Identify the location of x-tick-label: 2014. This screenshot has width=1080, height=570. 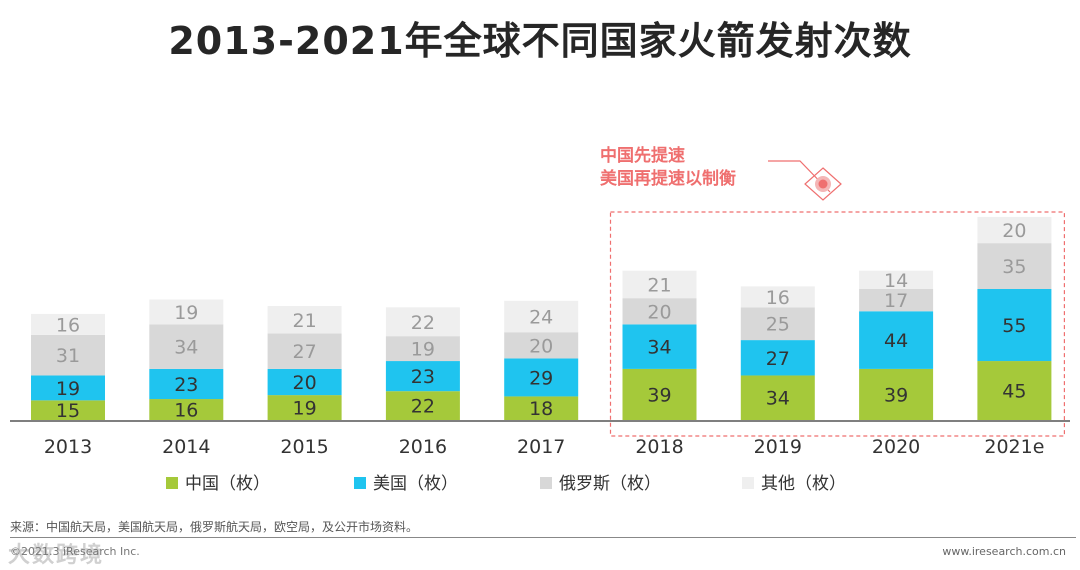
(186, 447).